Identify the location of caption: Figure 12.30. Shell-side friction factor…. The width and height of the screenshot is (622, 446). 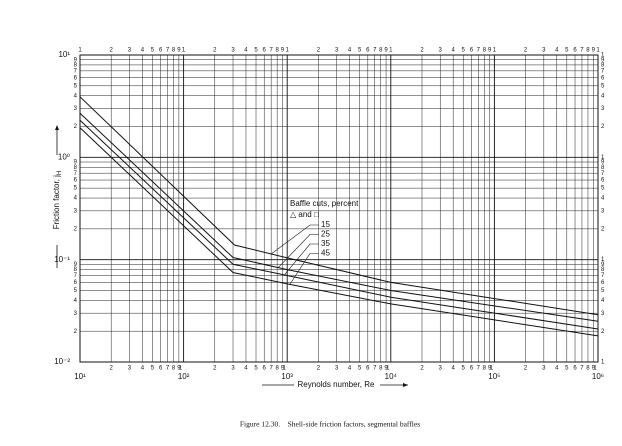
(330, 424).